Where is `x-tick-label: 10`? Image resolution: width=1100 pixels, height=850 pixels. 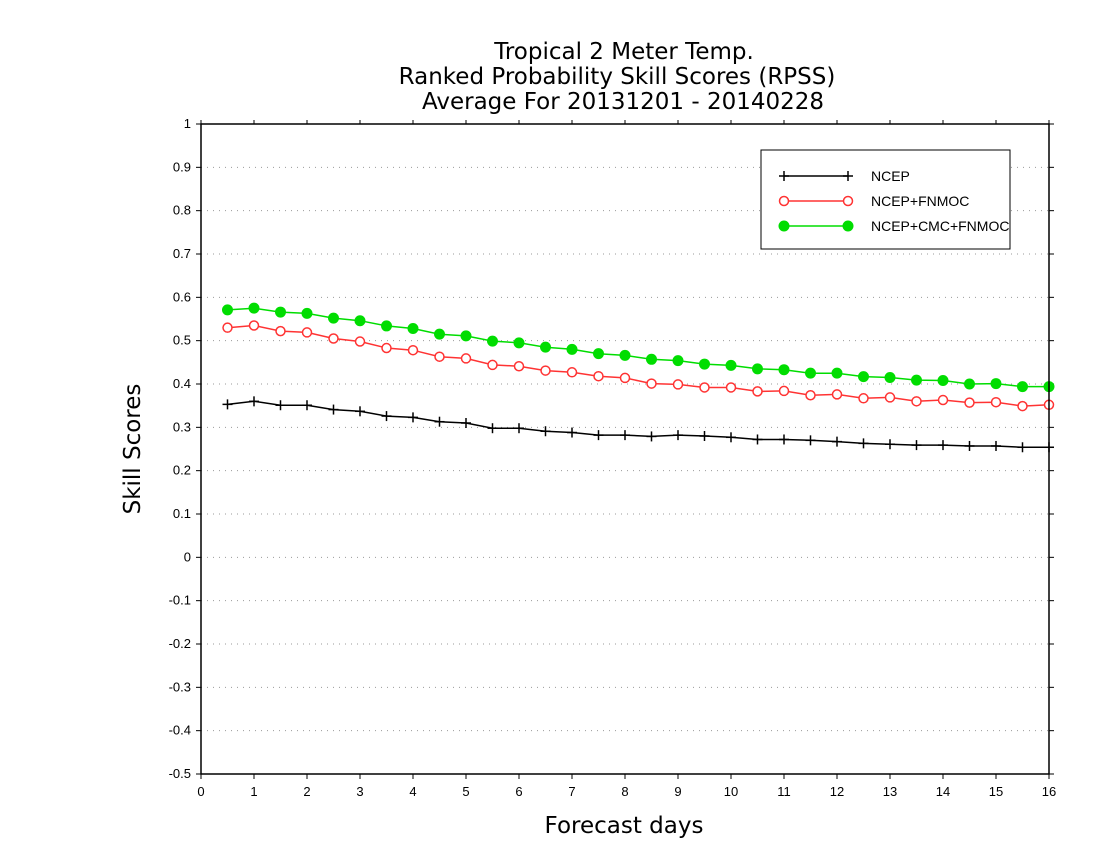 x-tick-label: 10 is located at coordinates (731, 791).